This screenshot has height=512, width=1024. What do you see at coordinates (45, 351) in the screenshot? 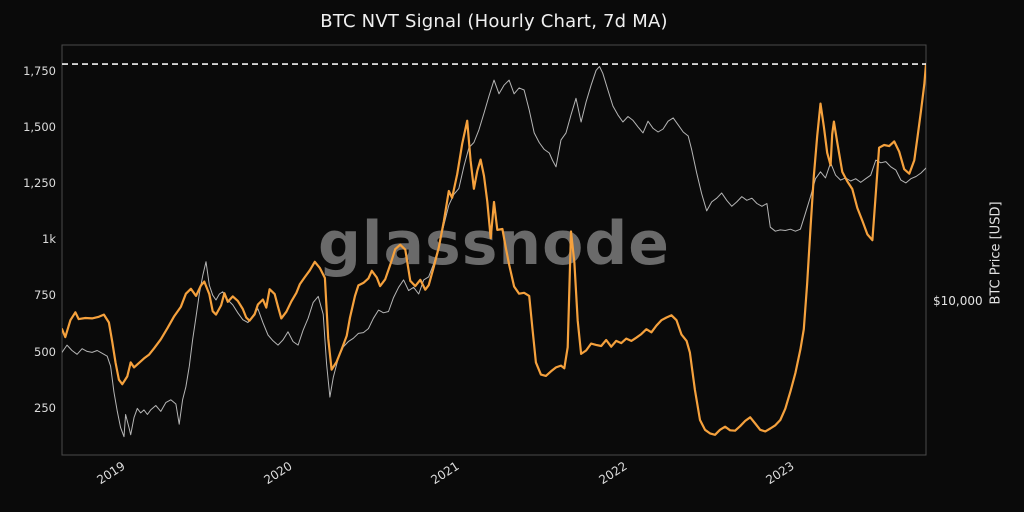
I see `y-tick-label: 500` at bounding box center [45, 351].